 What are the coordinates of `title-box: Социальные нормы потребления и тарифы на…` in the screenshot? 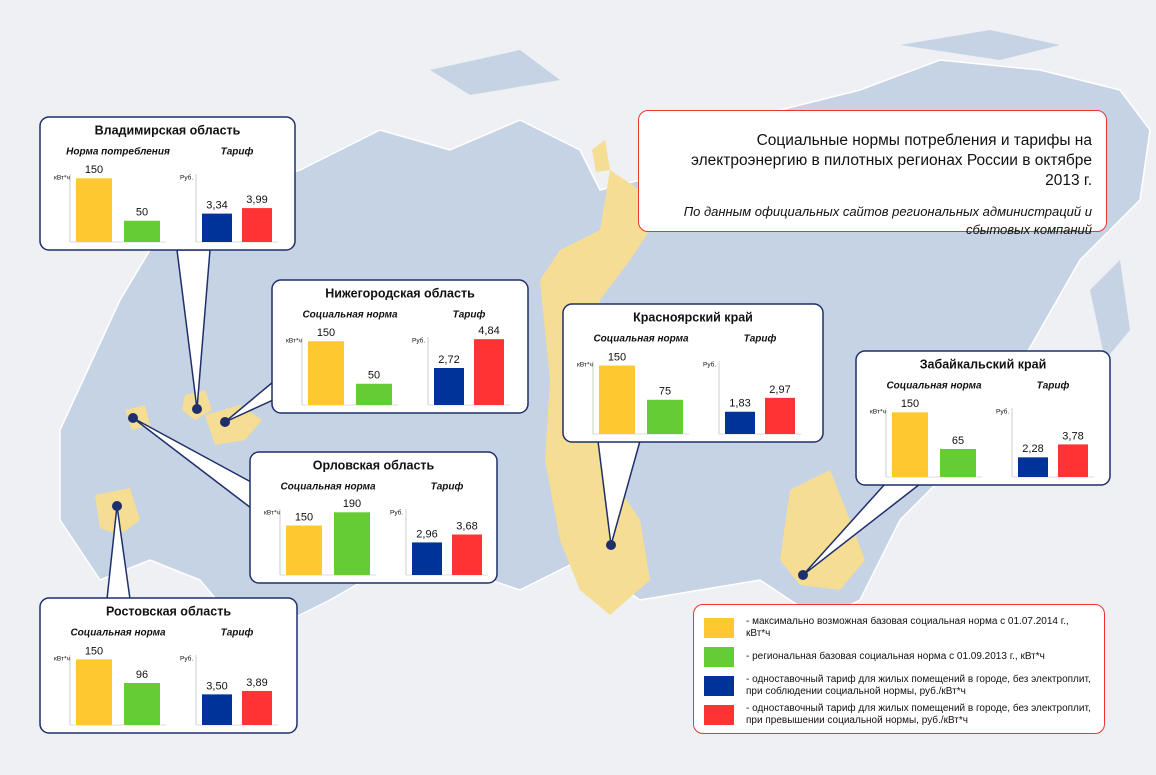 It's located at (872, 173).